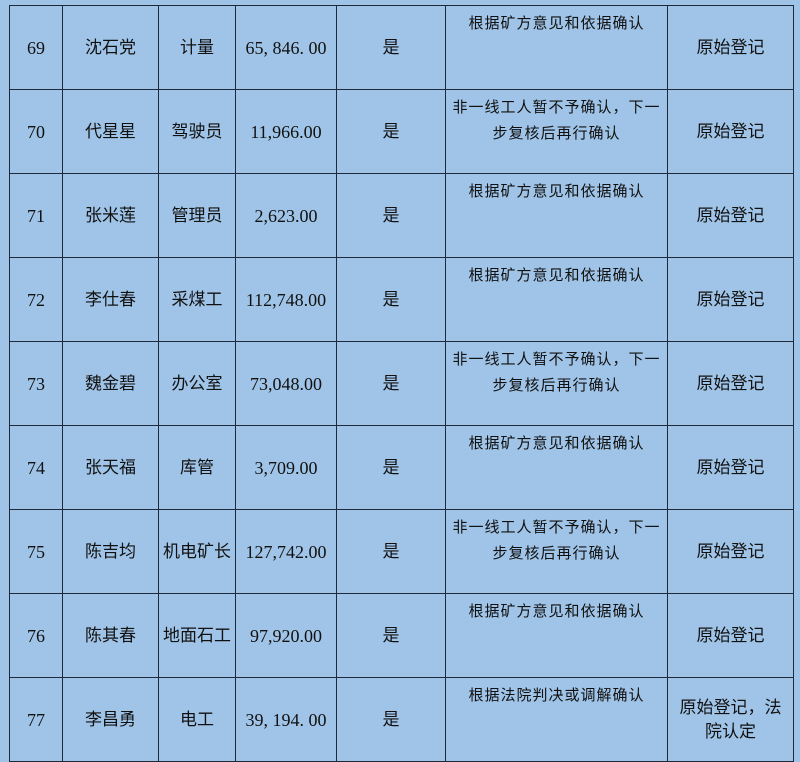 This screenshot has height=762, width=800. I want to click on person-name-cell: 张天福, so click(110, 467).